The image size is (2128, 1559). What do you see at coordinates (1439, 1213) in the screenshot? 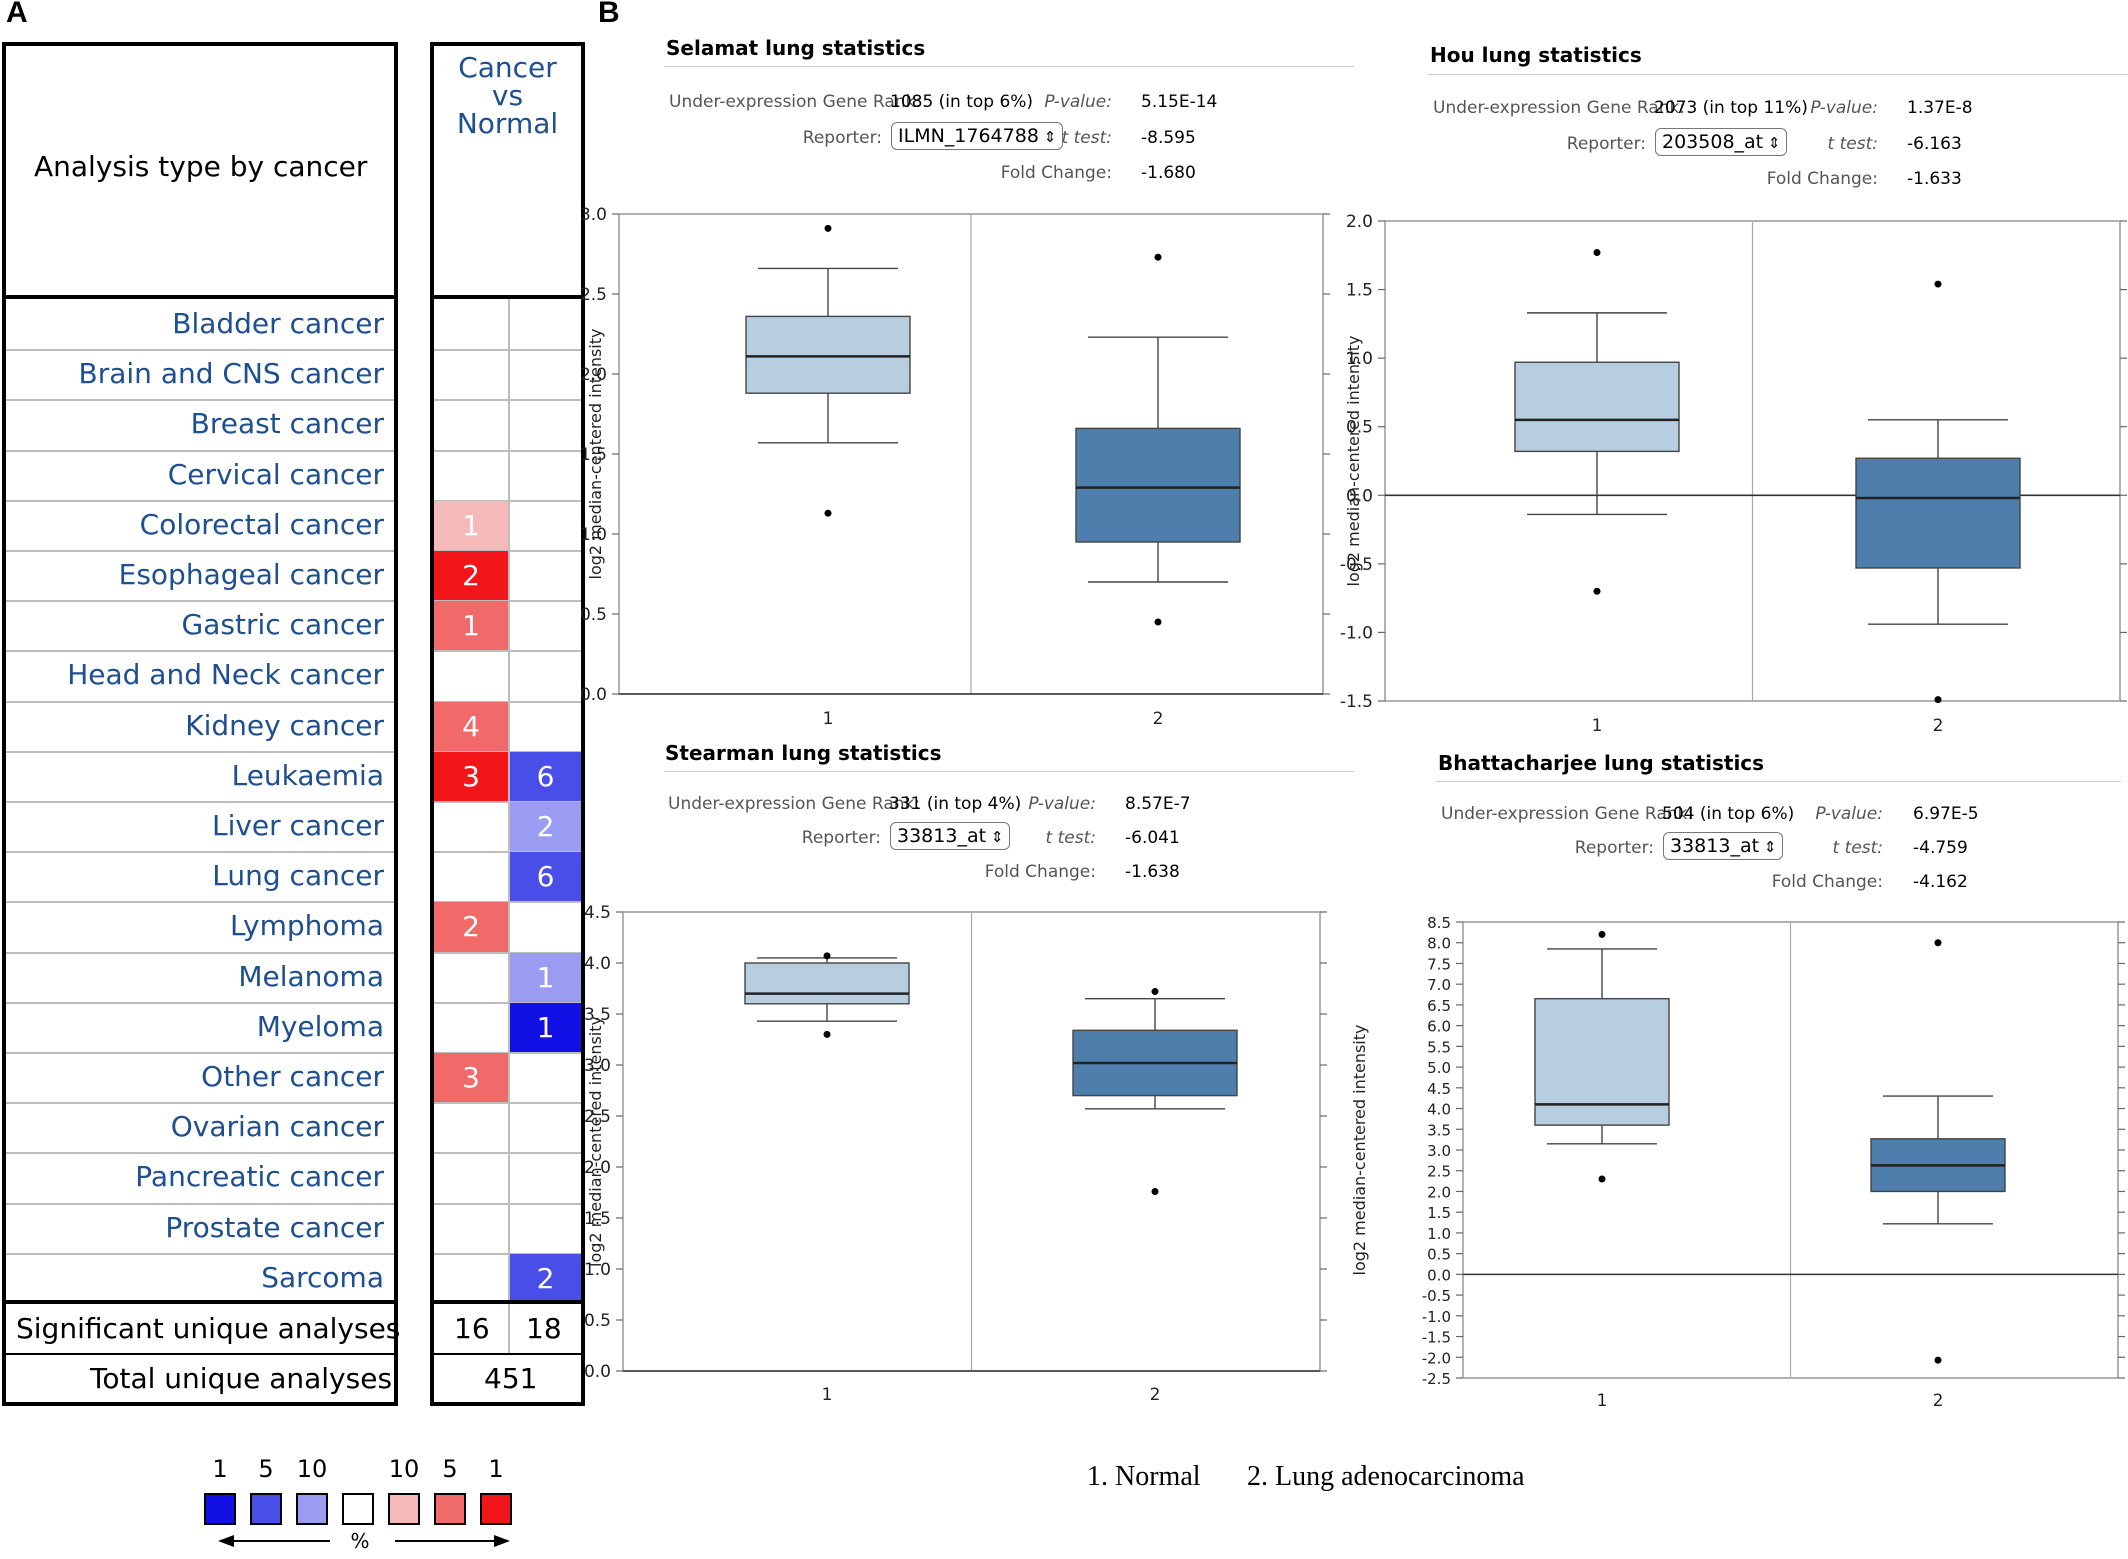
I see `y-tick-label: 1.5` at bounding box center [1439, 1213].